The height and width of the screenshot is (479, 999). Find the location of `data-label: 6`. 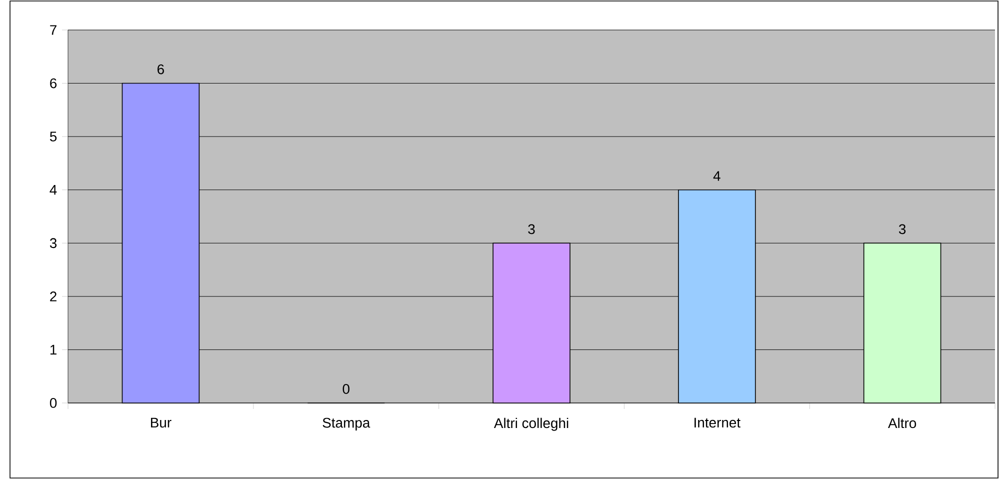

data-label: 6 is located at coordinates (161, 69).